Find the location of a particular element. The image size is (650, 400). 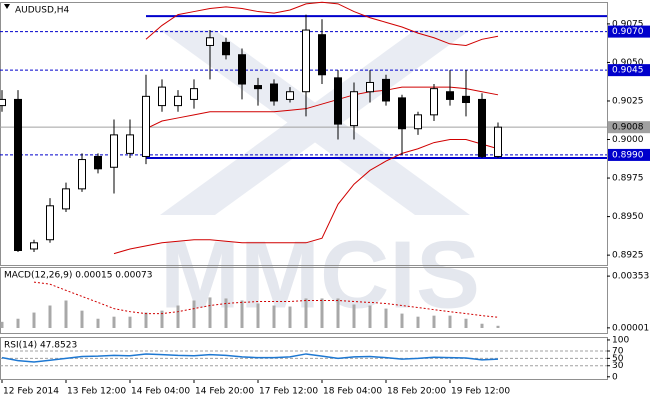

x-tick-label: 14 Feb 04:00 is located at coordinates (160, 392).